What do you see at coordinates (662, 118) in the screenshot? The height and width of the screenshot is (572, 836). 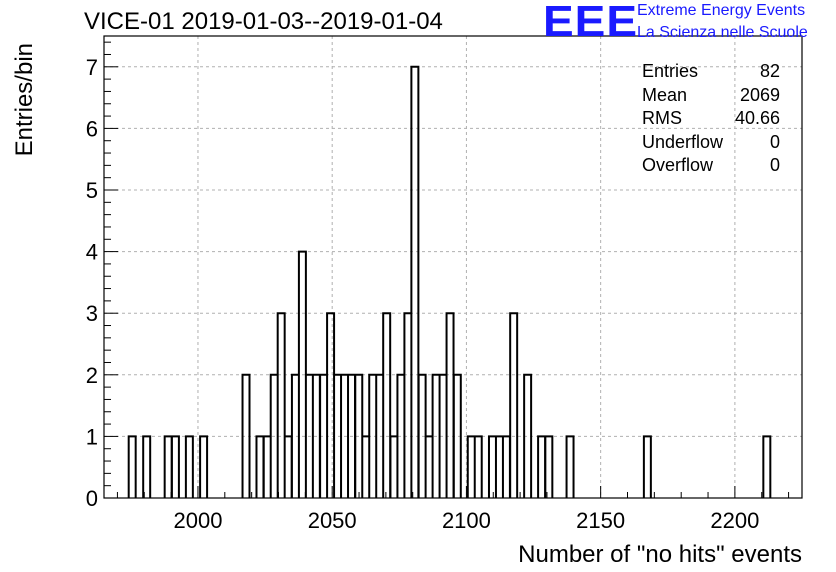 I see `stat-label: RMS` at bounding box center [662, 118].